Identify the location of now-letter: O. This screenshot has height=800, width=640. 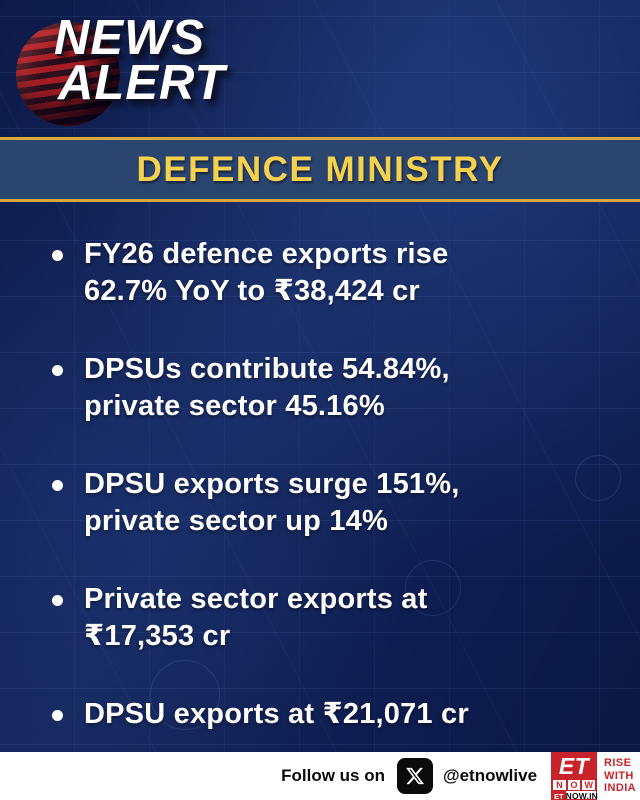
(574, 785).